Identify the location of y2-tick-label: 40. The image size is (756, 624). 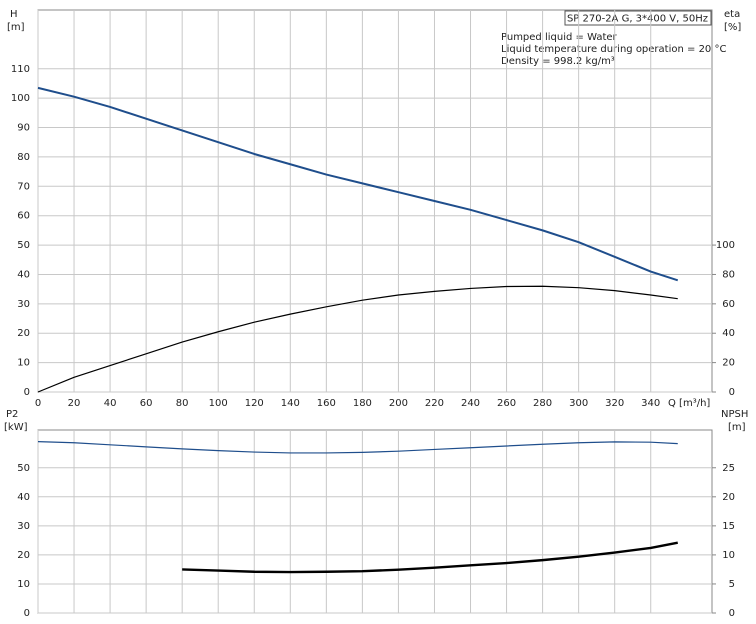
(728, 333).